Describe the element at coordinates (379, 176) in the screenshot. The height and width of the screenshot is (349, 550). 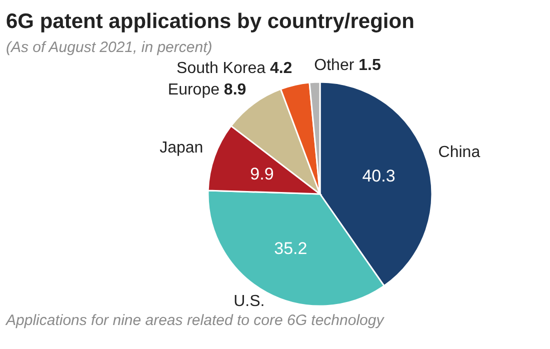
I see `data-label: 40.3` at that location.